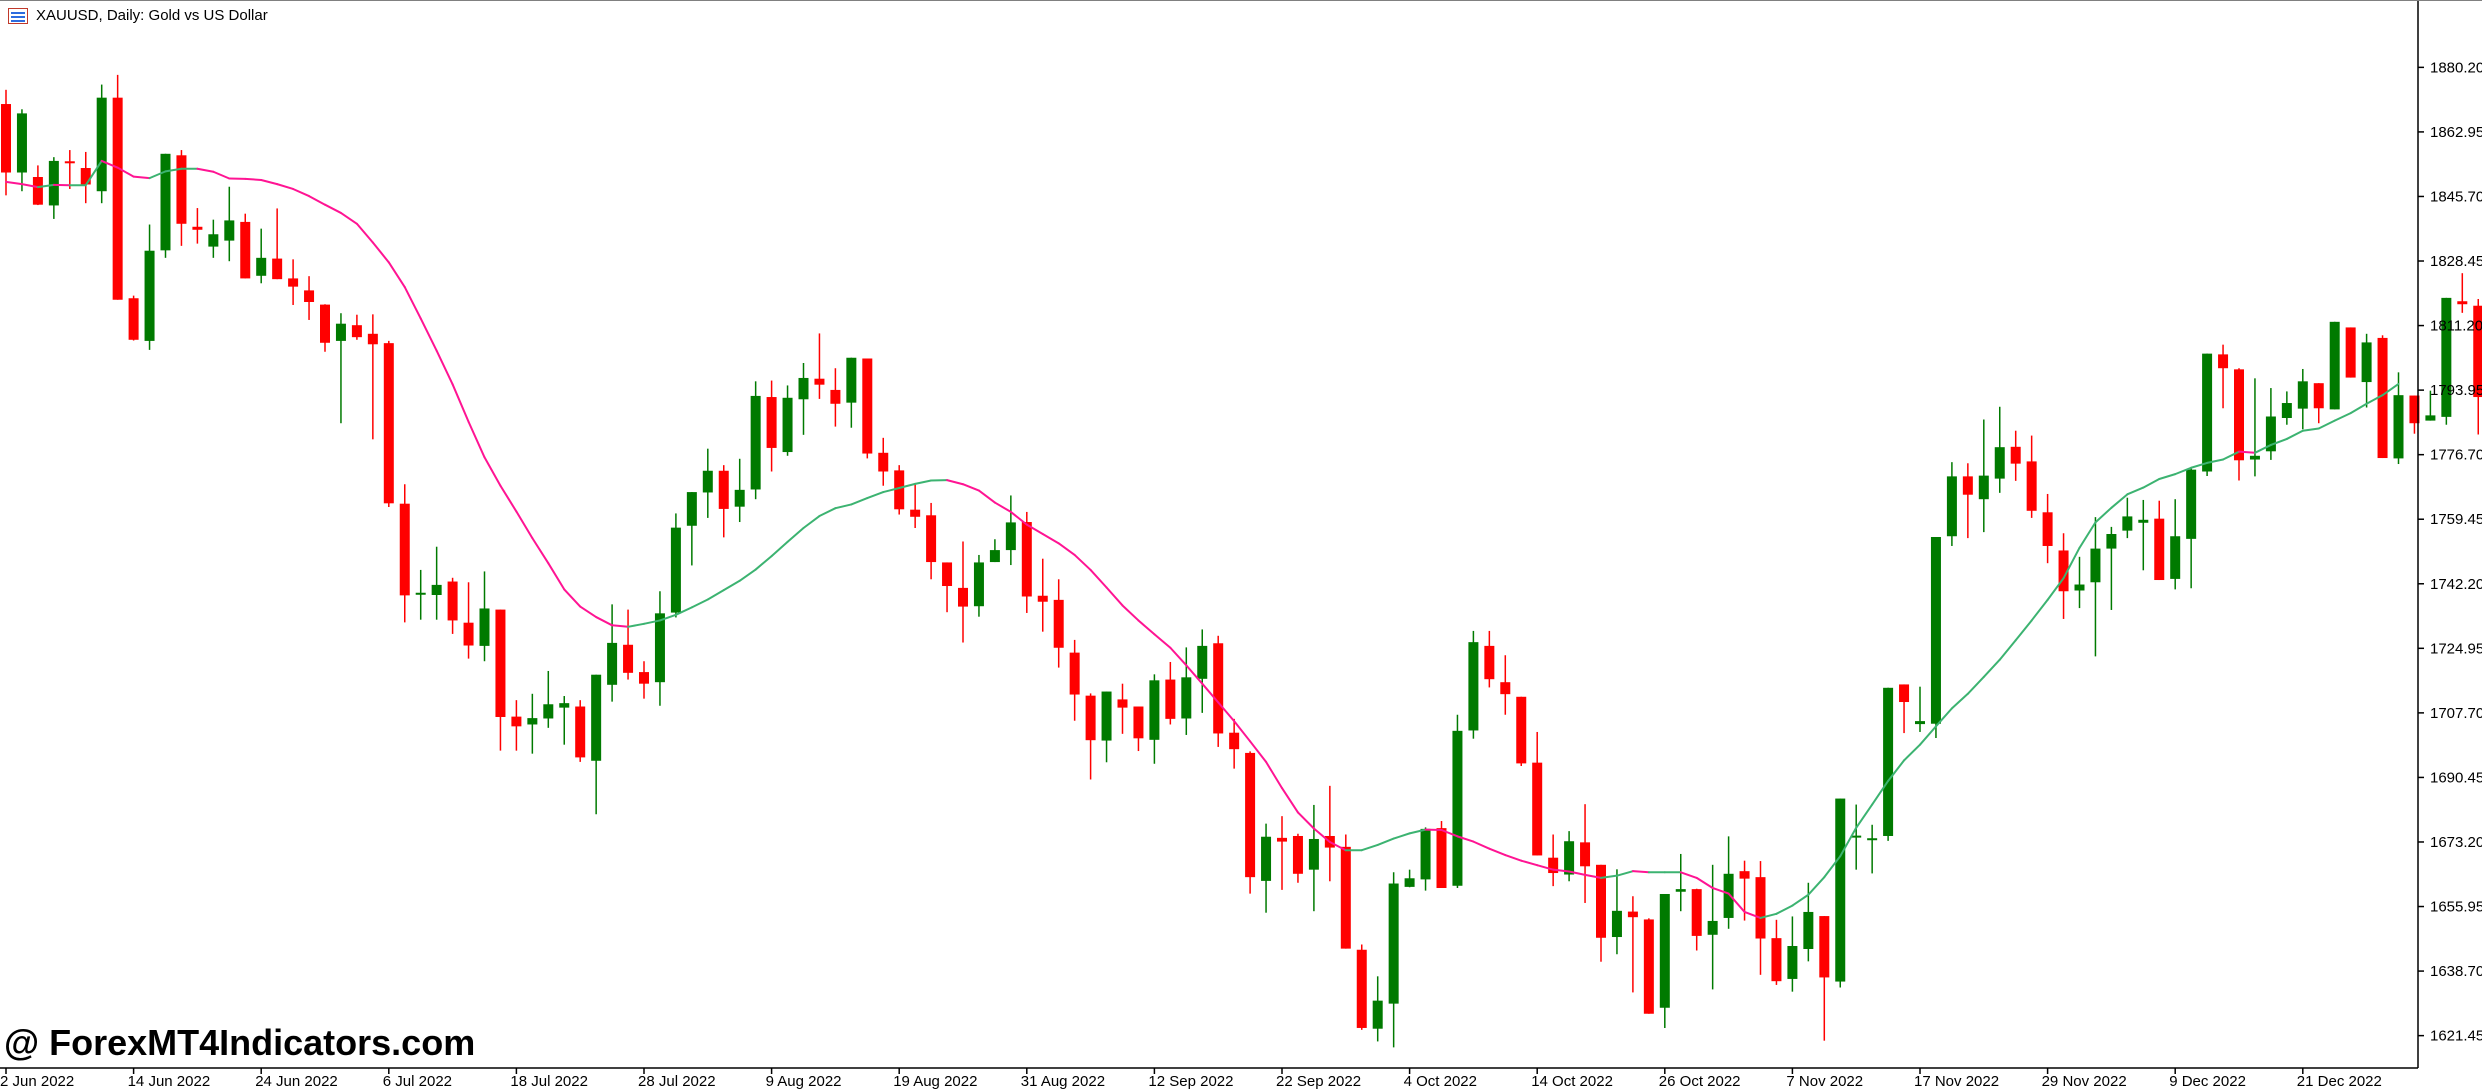 The image size is (2482, 1089). Describe the element at coordinates (1440, 1081) in the screenshot. I see `x-tick-label: 4 Oct 2022` at that location.